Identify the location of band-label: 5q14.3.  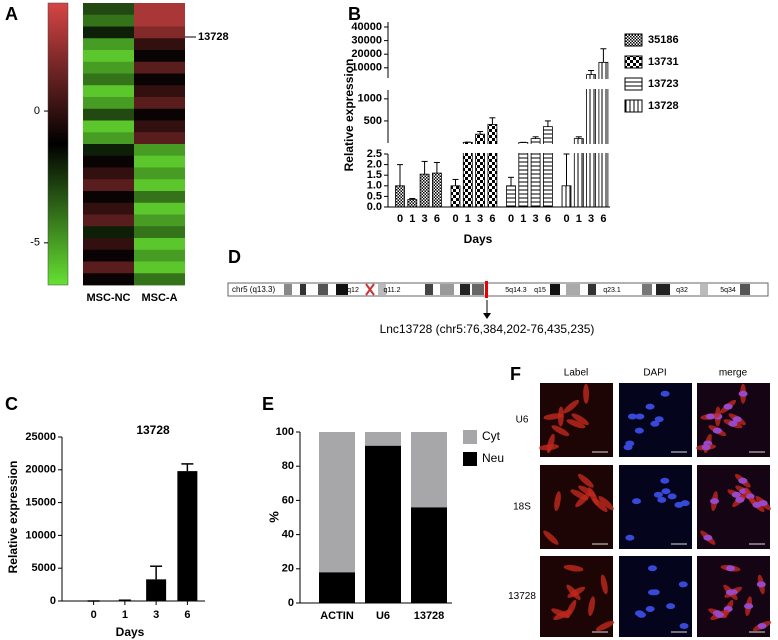
(516, 290).